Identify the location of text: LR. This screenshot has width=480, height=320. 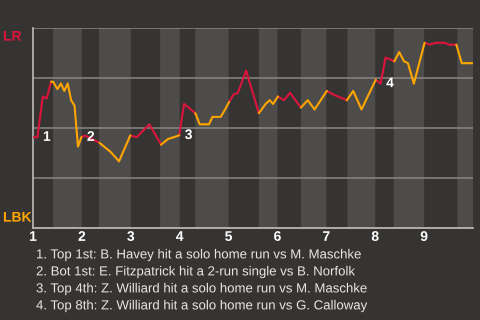
(13, 36).